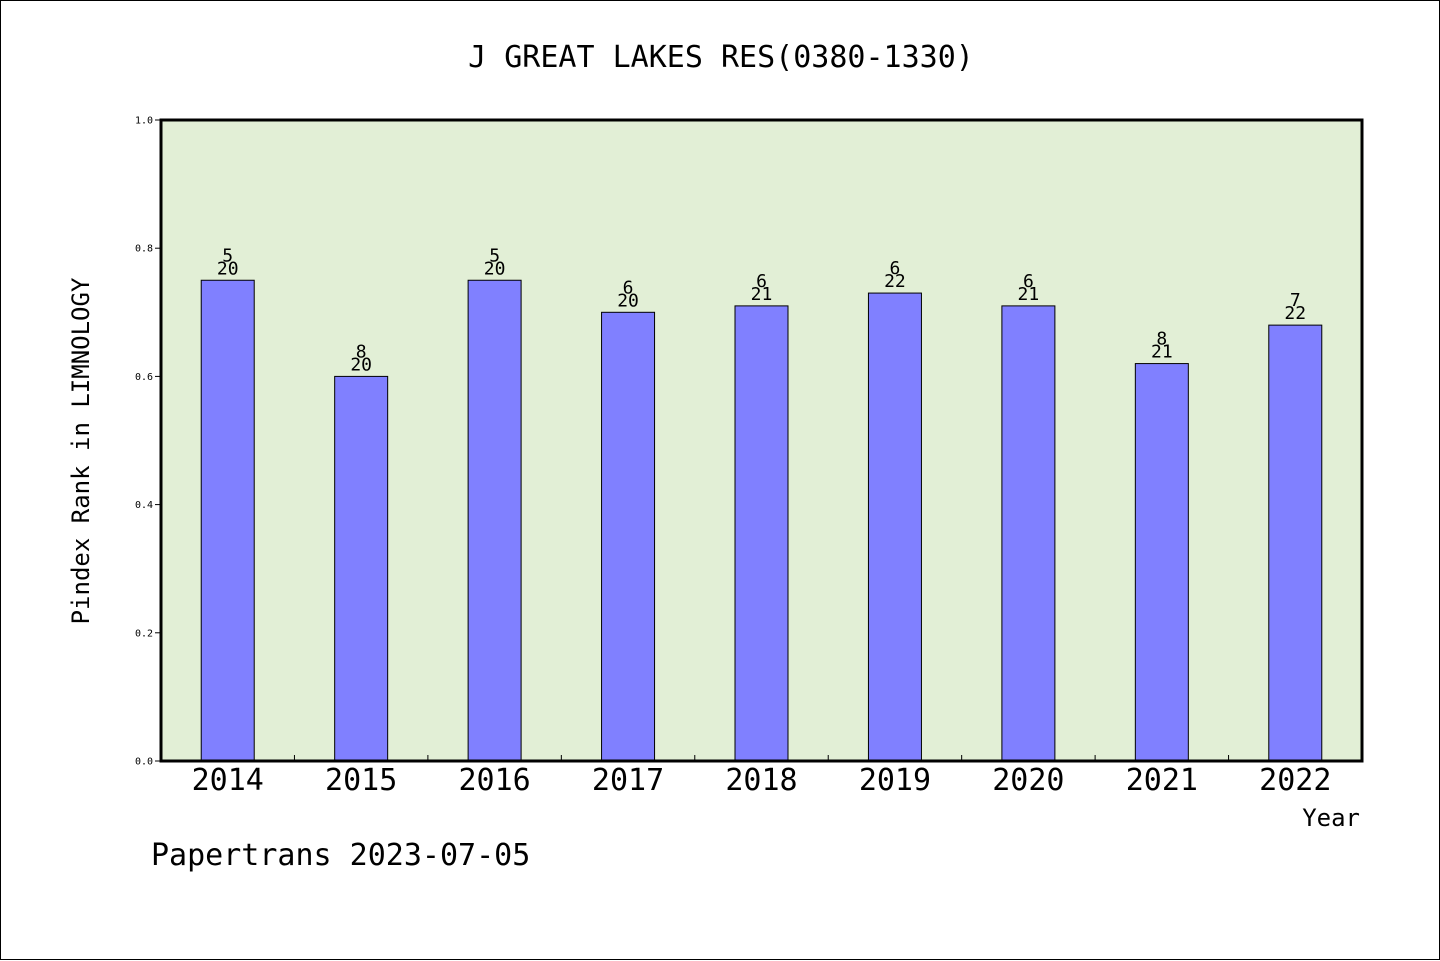 This screenshot has width=1440, height=961. What do you see at coordinates (1331, 818) in the screenshot?
I see `x-axis-title: Year` at bounding box center [1331, 818].